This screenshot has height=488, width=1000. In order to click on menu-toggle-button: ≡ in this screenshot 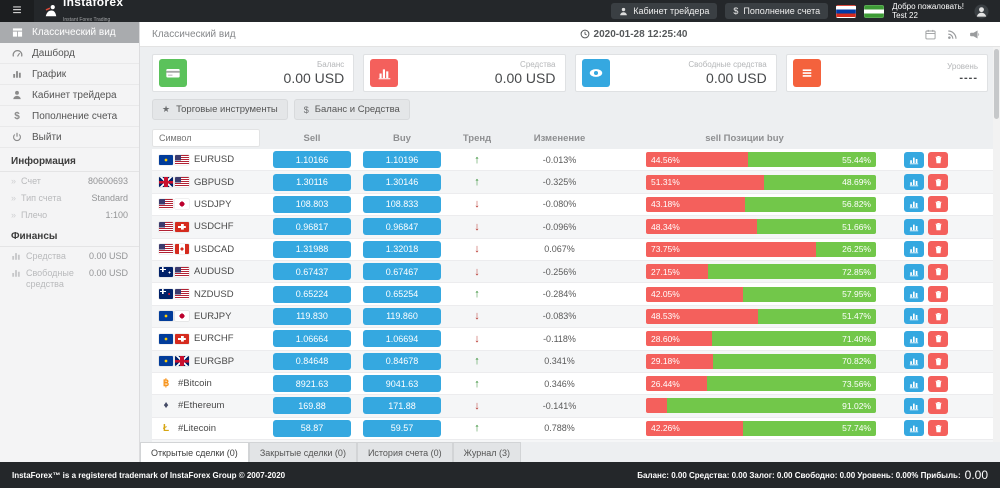, I will do `click(17, 11)`.